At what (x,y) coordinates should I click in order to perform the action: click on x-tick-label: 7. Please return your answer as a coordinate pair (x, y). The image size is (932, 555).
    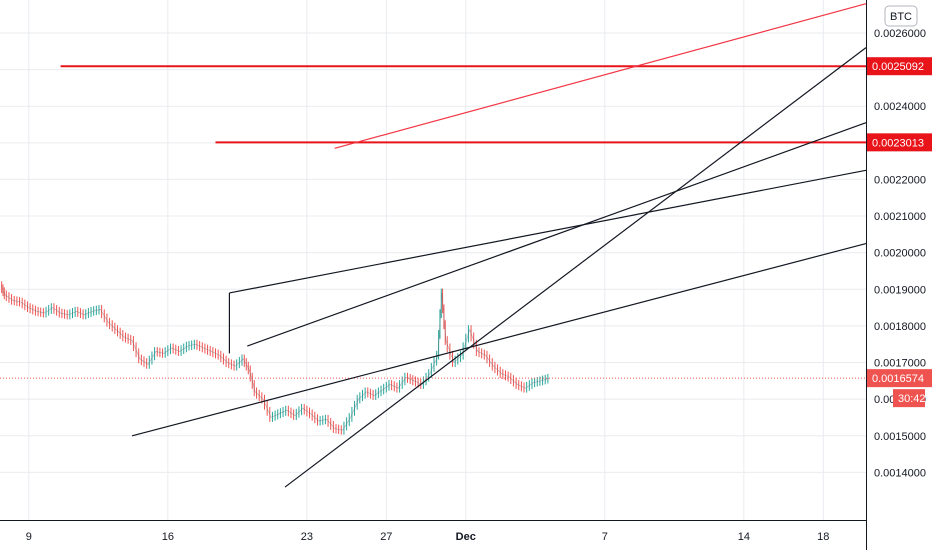
    Looking at the image, I should click on (605, 537).